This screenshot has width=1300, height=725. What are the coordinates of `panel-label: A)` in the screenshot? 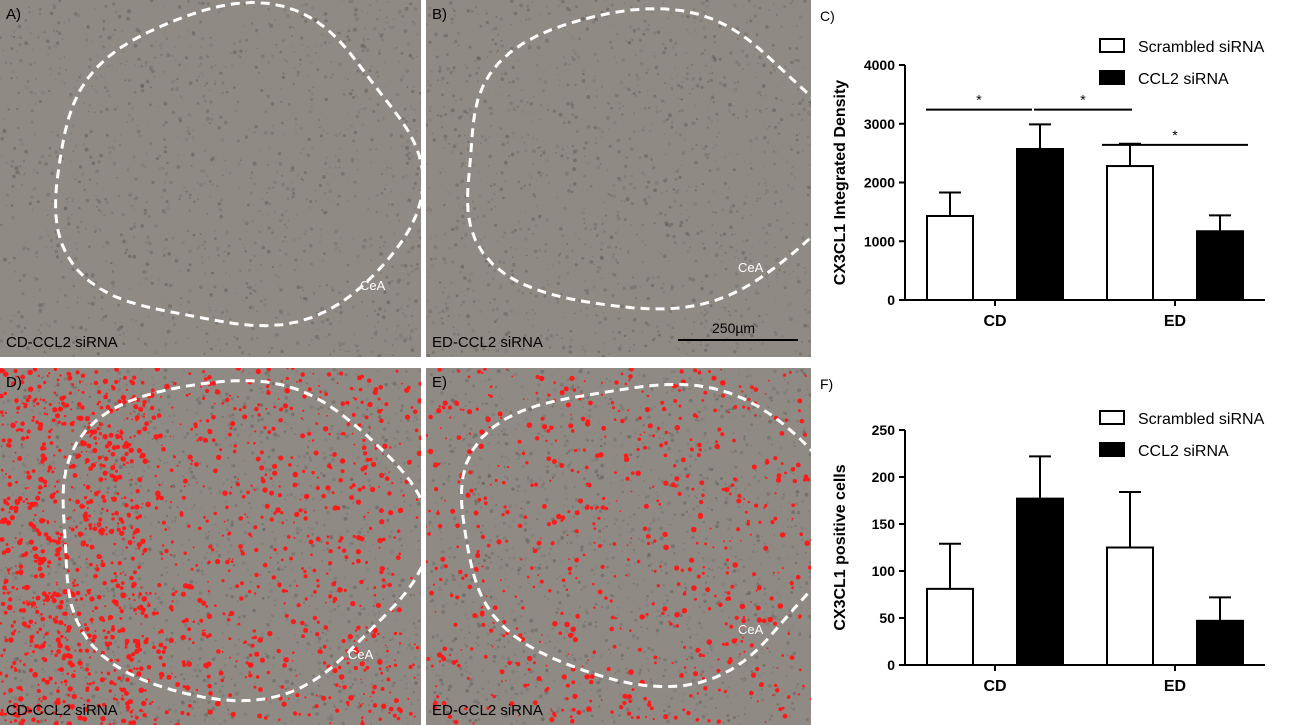 It's located at (13, 14).